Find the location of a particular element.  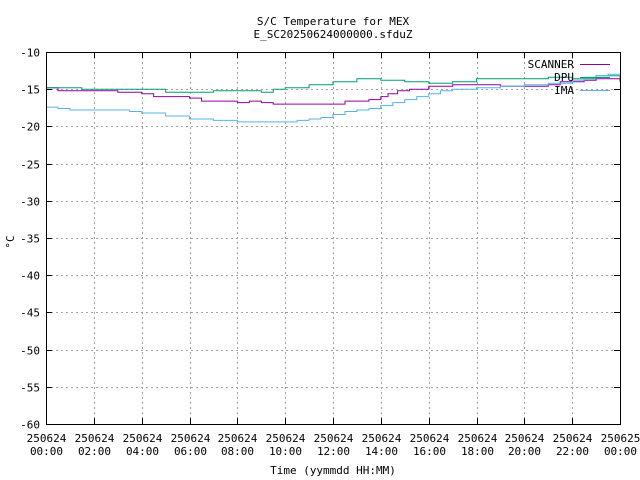

y-tick-label: -25 is located at coordinates (30, 165).